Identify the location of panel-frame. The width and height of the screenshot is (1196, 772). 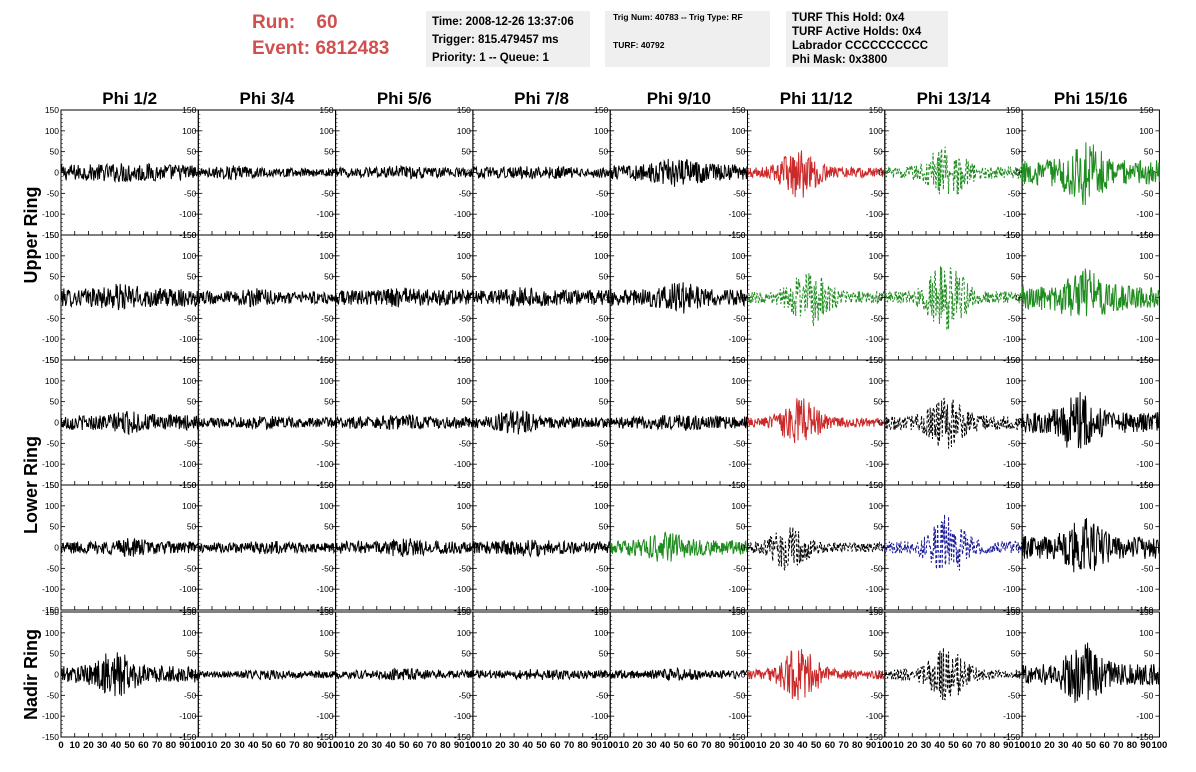
(129, 172).